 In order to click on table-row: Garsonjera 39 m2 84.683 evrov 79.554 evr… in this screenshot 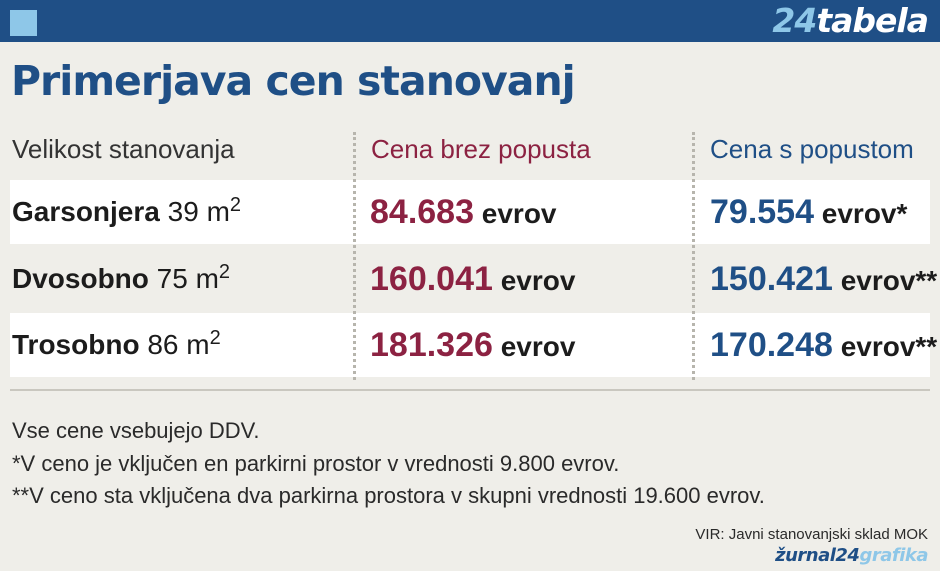, I will do `click(470, 212)`.